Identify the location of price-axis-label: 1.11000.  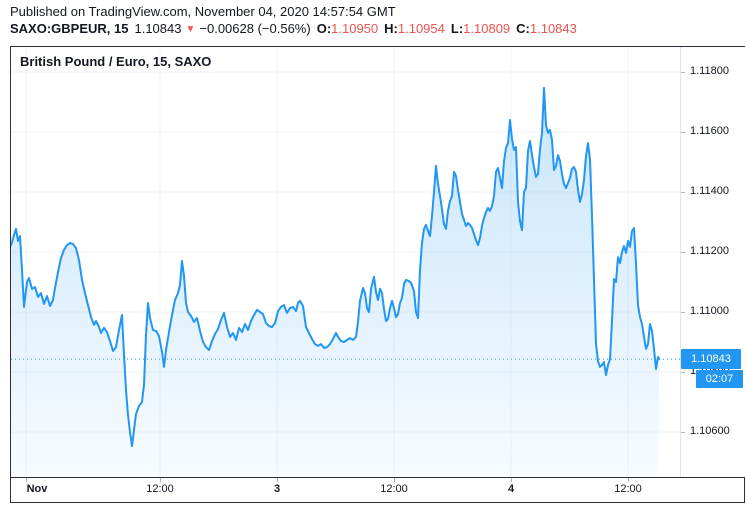
(709, 311).